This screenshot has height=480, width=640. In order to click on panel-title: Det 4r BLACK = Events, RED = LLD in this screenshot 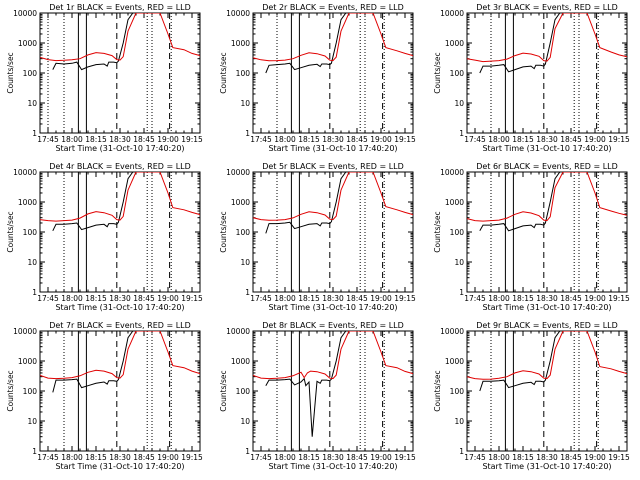, I will do `click(120, 166)`.